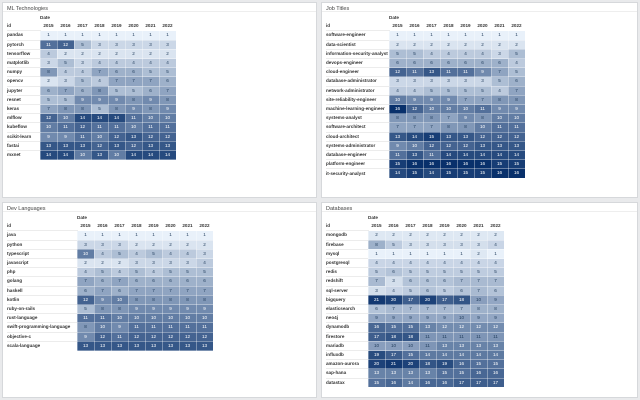  I want to click on column-caption: Date, so click(373, 217).